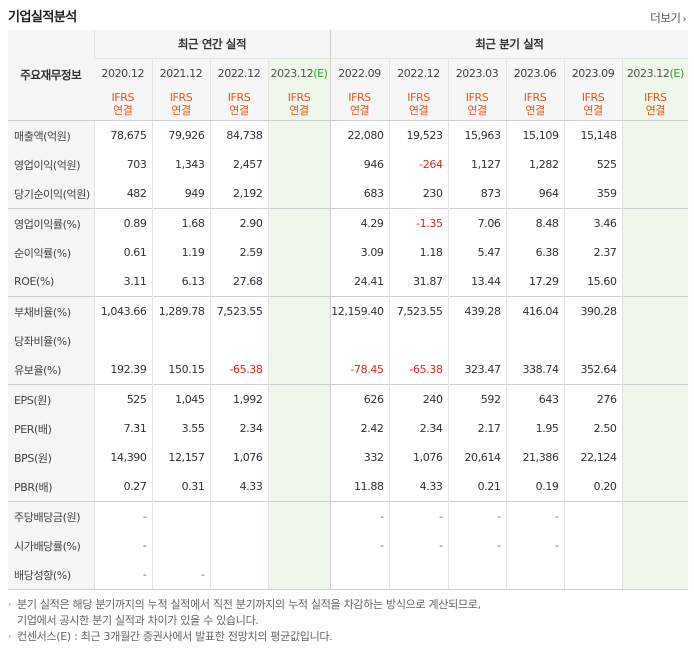  What do you see at coordinates (684, 19) in the screenshot?
I see `chevron-right-icon: ›` at bounding box center [684, 19].